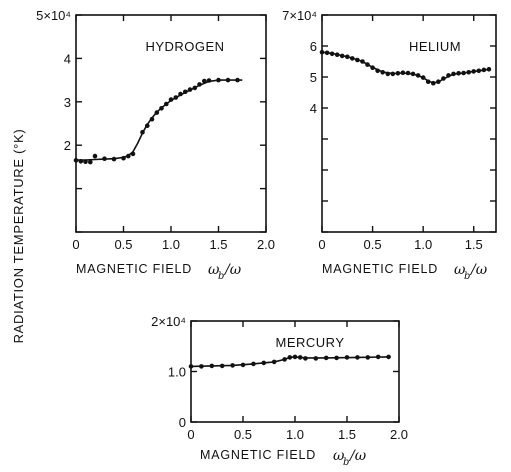  What do you see at coordinates (18, 236) in the screenshot?
I see `y-axis-label: RADIATION TEMPERATURE (°K)` at bounding box center [18, 236].